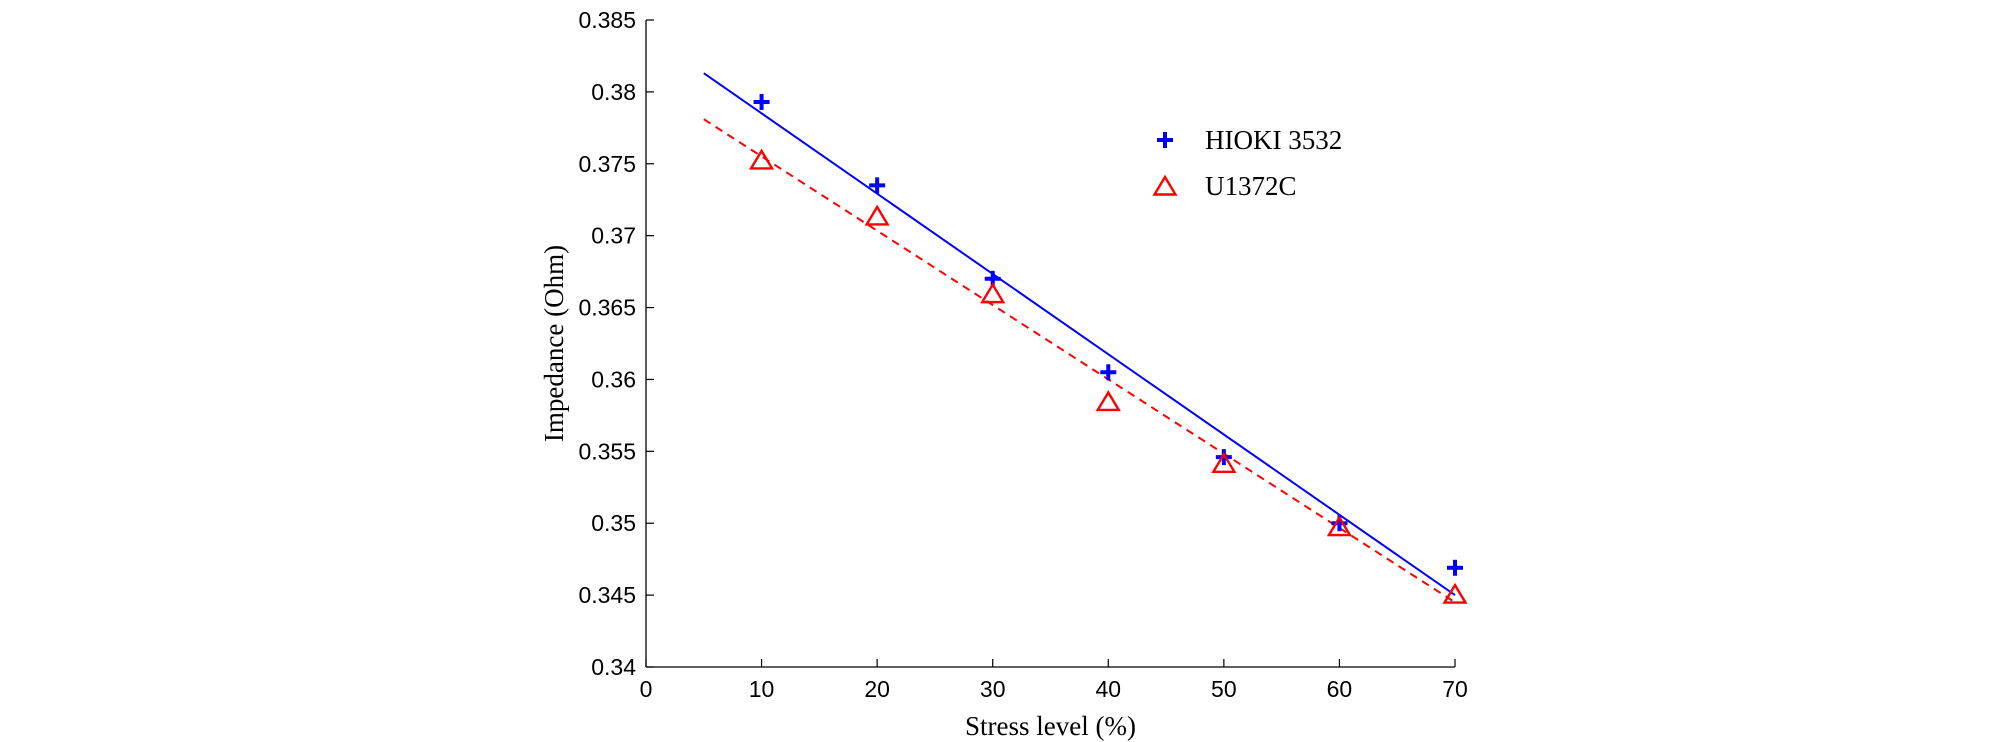 The width and height of the screenshot is (2008, 742). I want to click on x-tick-label: 20, so click(877, 689).